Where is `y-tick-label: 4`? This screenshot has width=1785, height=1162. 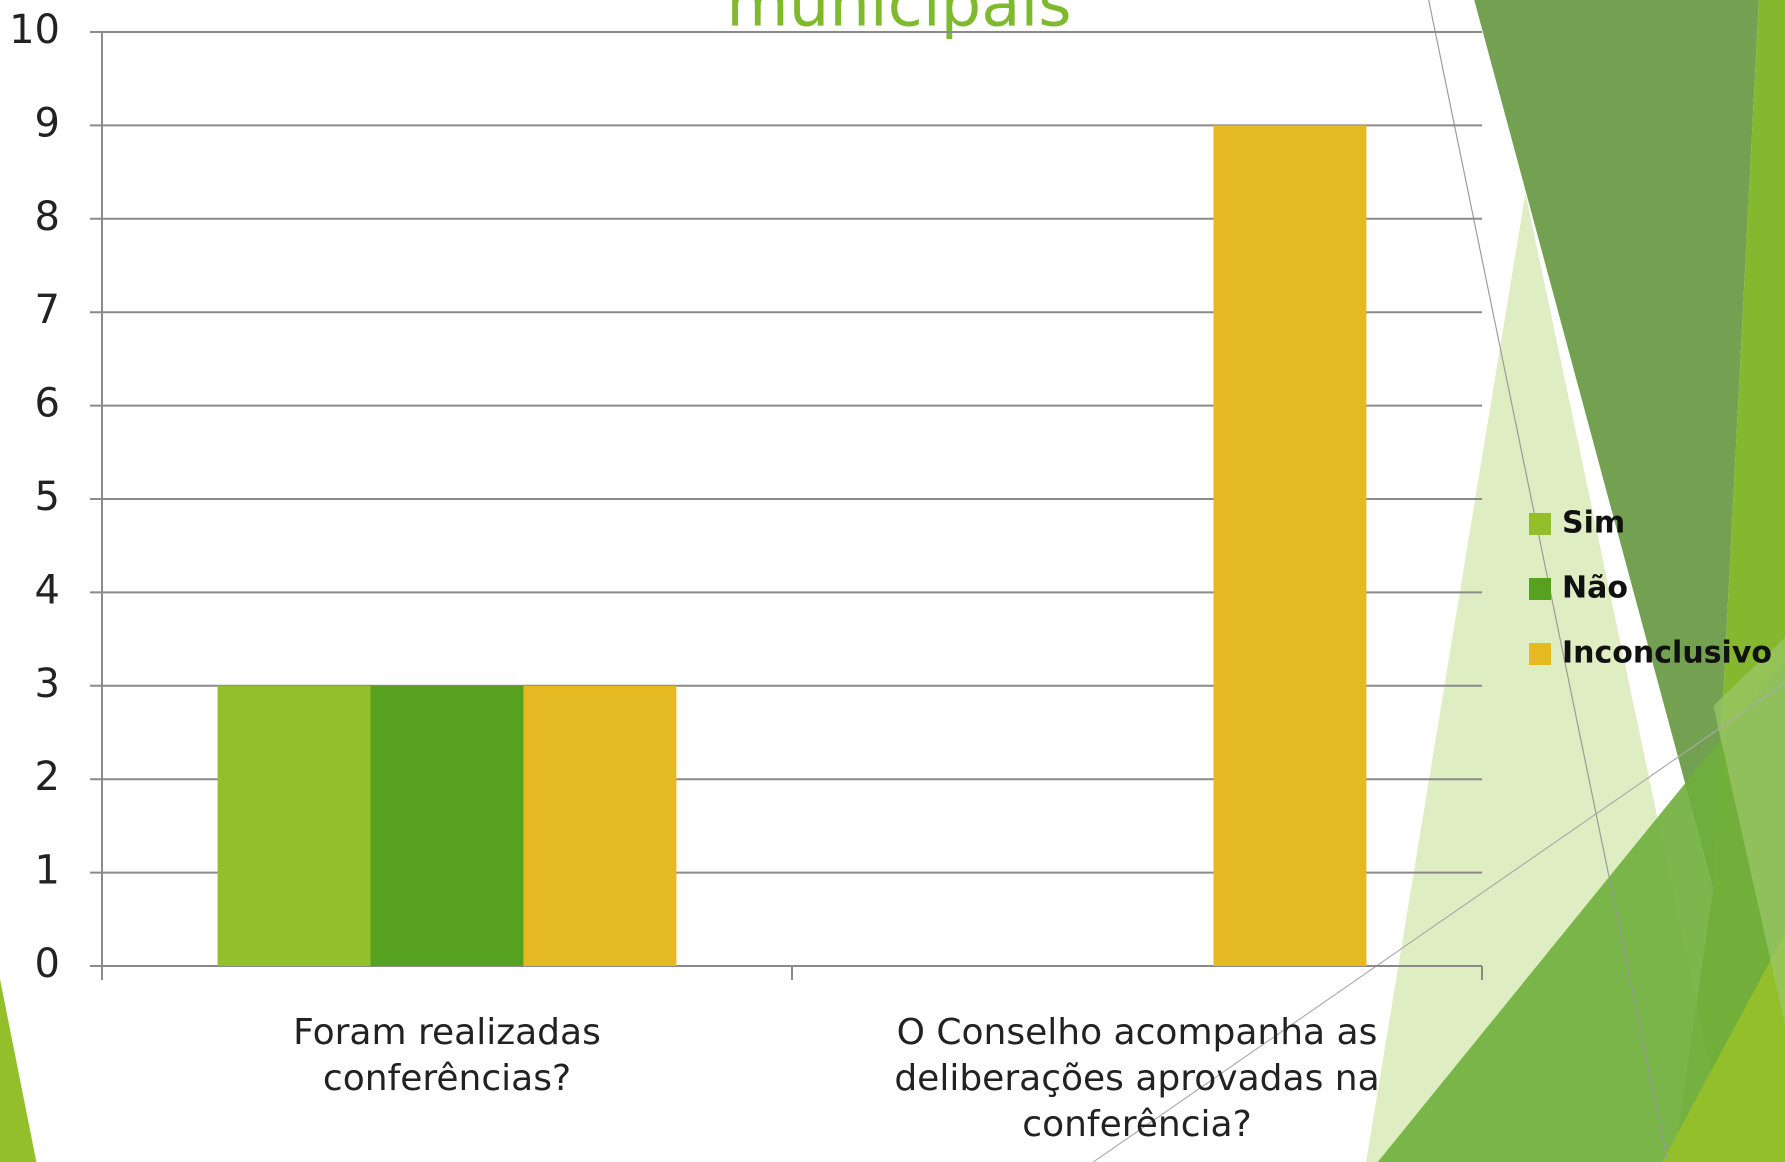 y-tick-label: 4 is located at coordinates (47, 590).